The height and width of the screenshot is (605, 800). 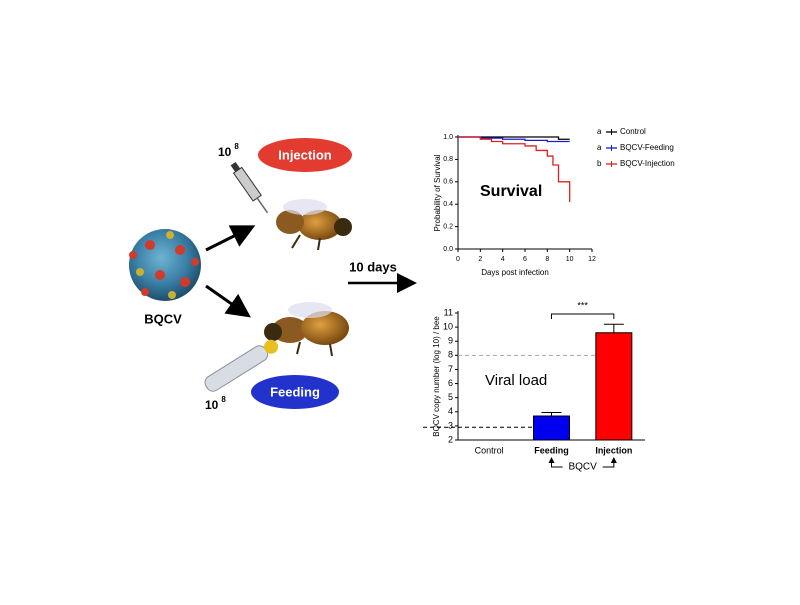 What do you see at coordinates (448, 312) in the screenshot?
I see `y-tick-label: 11` at bounding box center [448, 312].